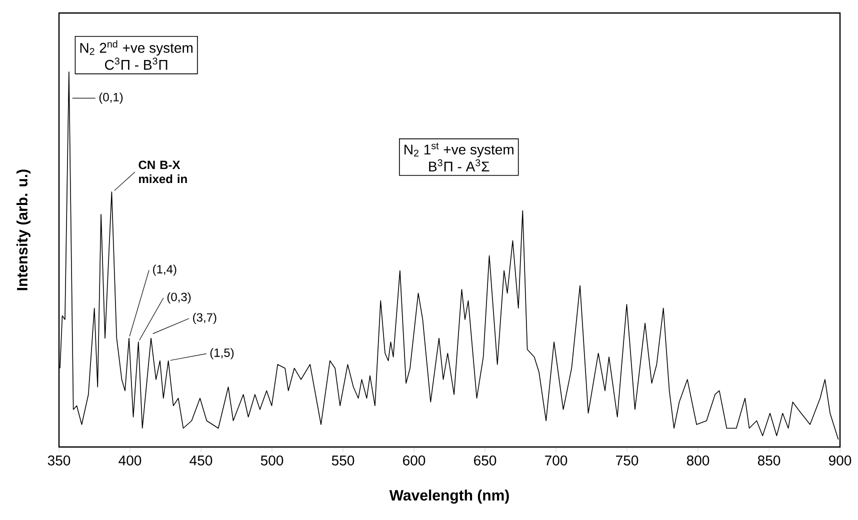 The height and width of the screenshot is (520, 858). I want to click on text: C$^{3}$Π - B$^{3}$Π, so click(136, 64).